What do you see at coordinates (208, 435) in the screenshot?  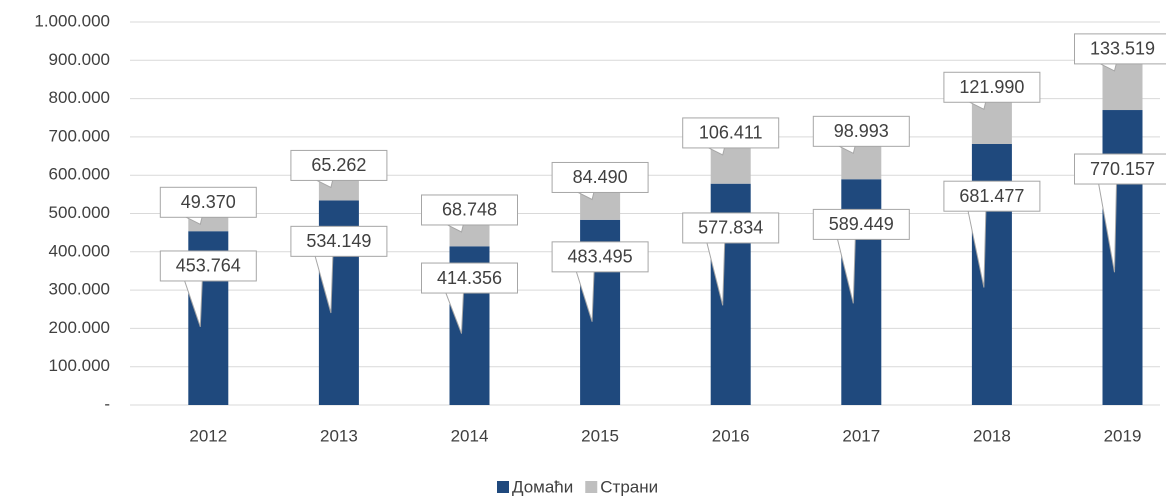 I see `x-tick-label: 2012` at bounding box center [208, 435].